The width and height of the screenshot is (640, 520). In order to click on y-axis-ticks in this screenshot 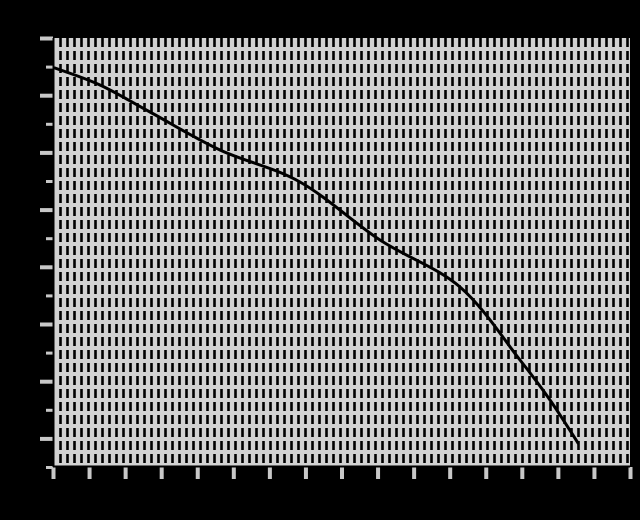, I will do `click(46, 252)`.